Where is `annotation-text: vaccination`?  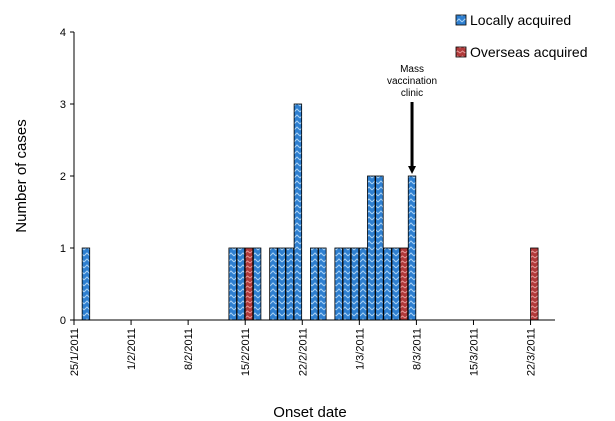
annotation-text: vaccination is located at coordinates (412, 81).